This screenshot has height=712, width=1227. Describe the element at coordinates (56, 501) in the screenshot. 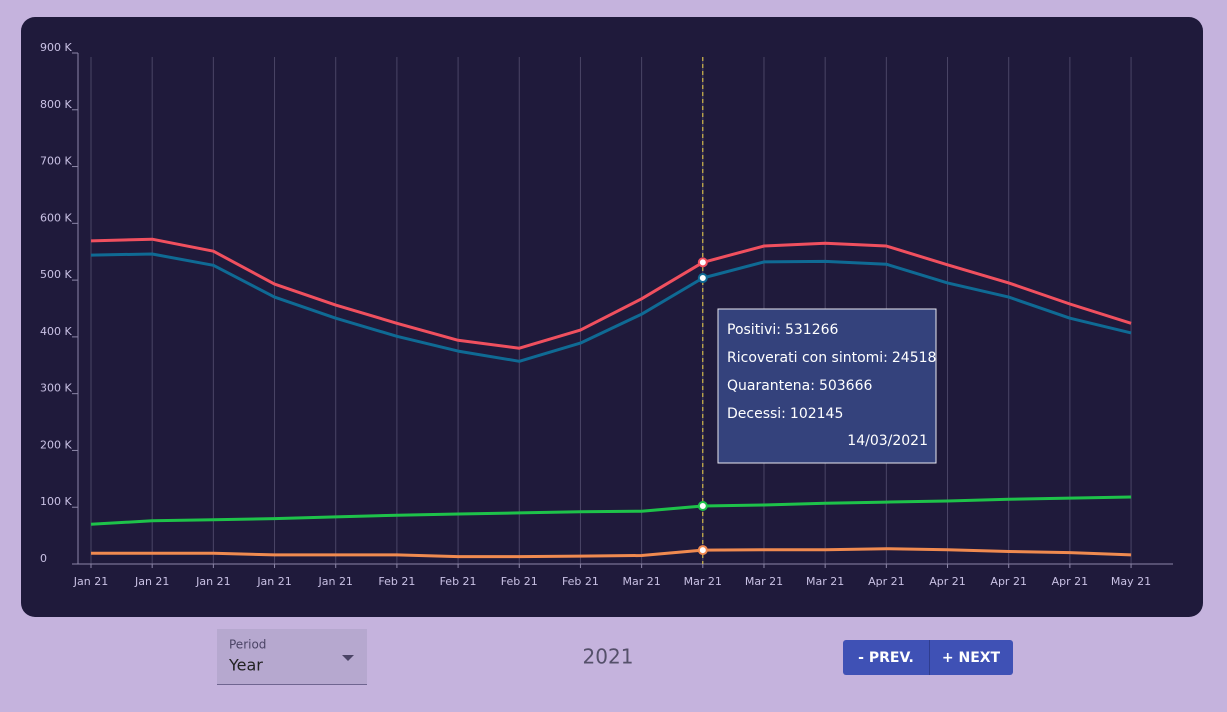

I see `y-tick-label: 100 K` at that location.